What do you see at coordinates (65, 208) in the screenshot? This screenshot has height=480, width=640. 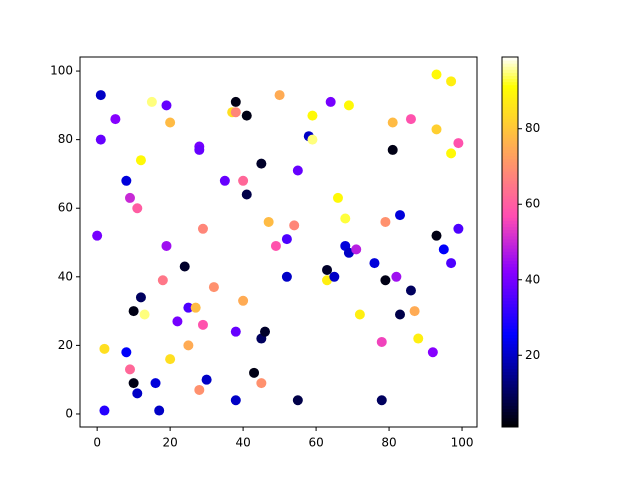 I see `y-tick-label: 60` at bounding box center [65, 208].